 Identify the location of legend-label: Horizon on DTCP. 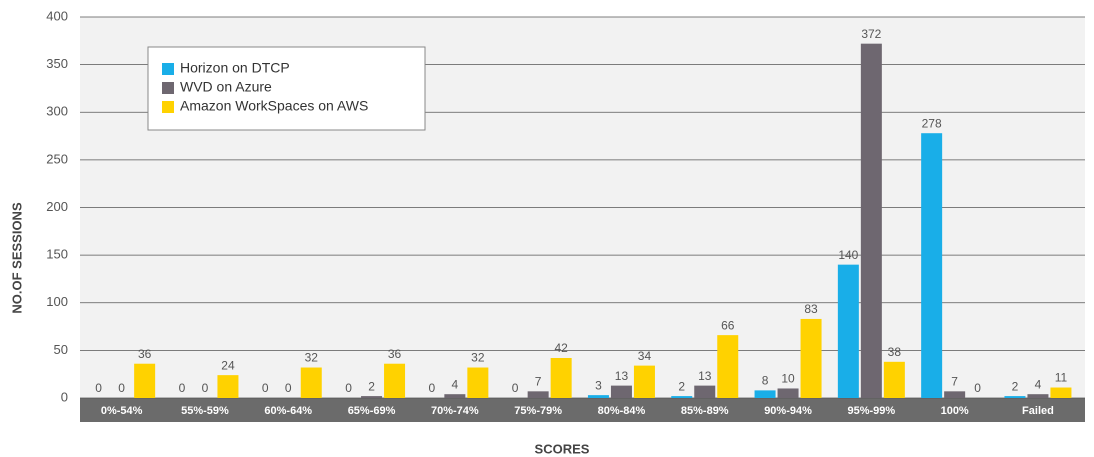
(235, 68).